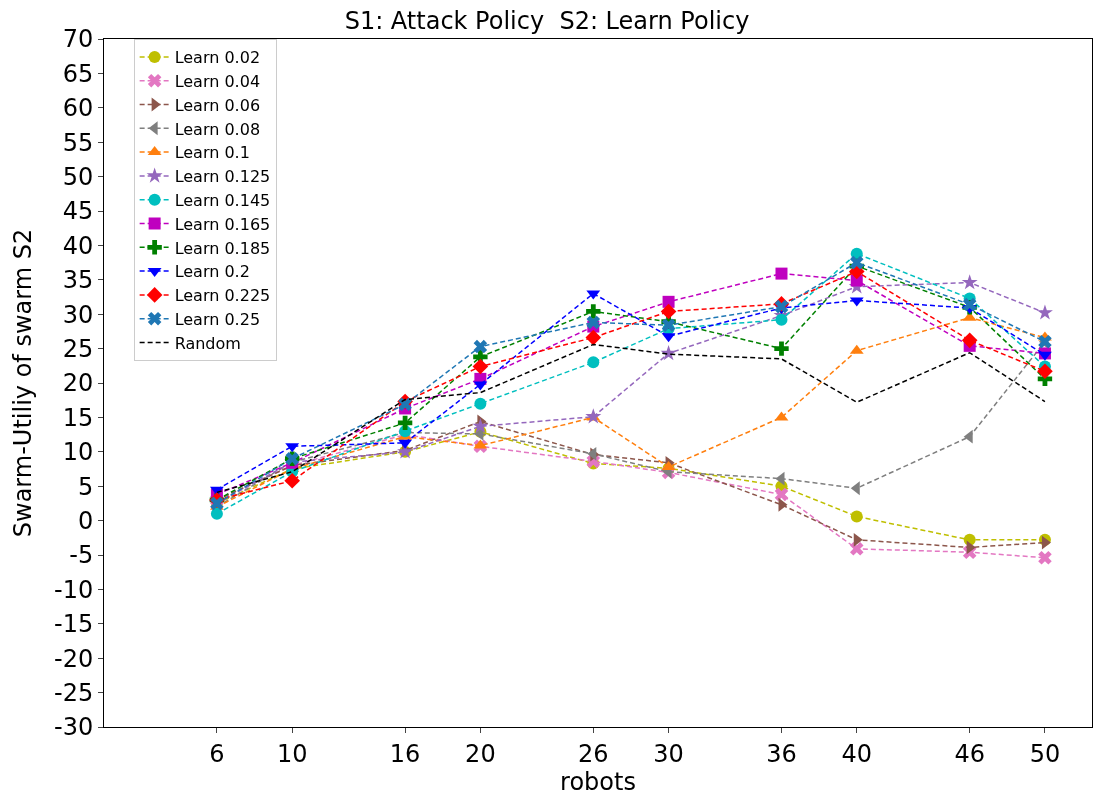 The image size is (1094, 801). What do you see at coordinates (217, 105) in the screenshot?
I see `legend-label: Learn 0.06` at bounding box center [217, 105].